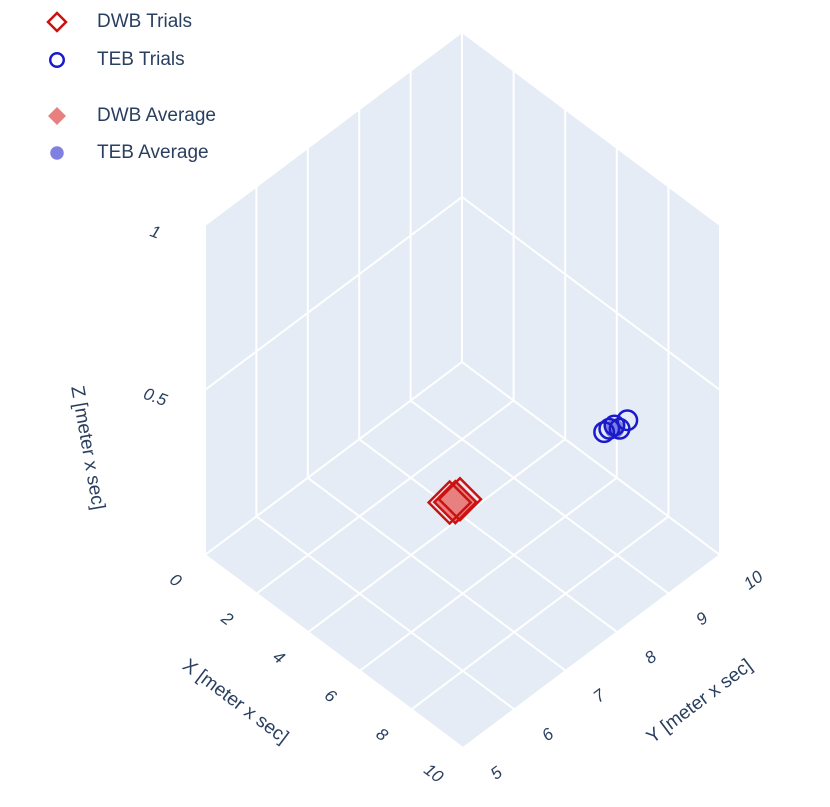 This screenshot has height=807, width=830. I want to click on y-tick-label: 8, so click(650, 657).